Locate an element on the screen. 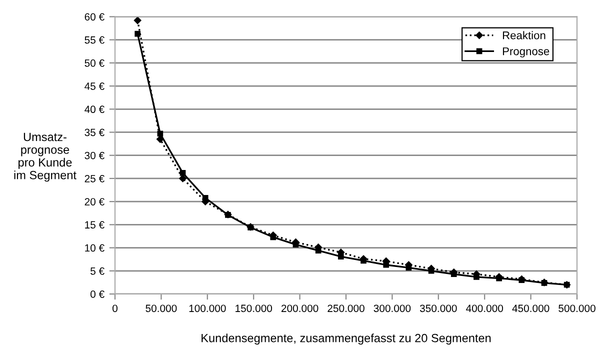 Image resolution: width=600 pixels, height=349 pixels. y-tick-label: 30 € is located at coordinates (94, 156).